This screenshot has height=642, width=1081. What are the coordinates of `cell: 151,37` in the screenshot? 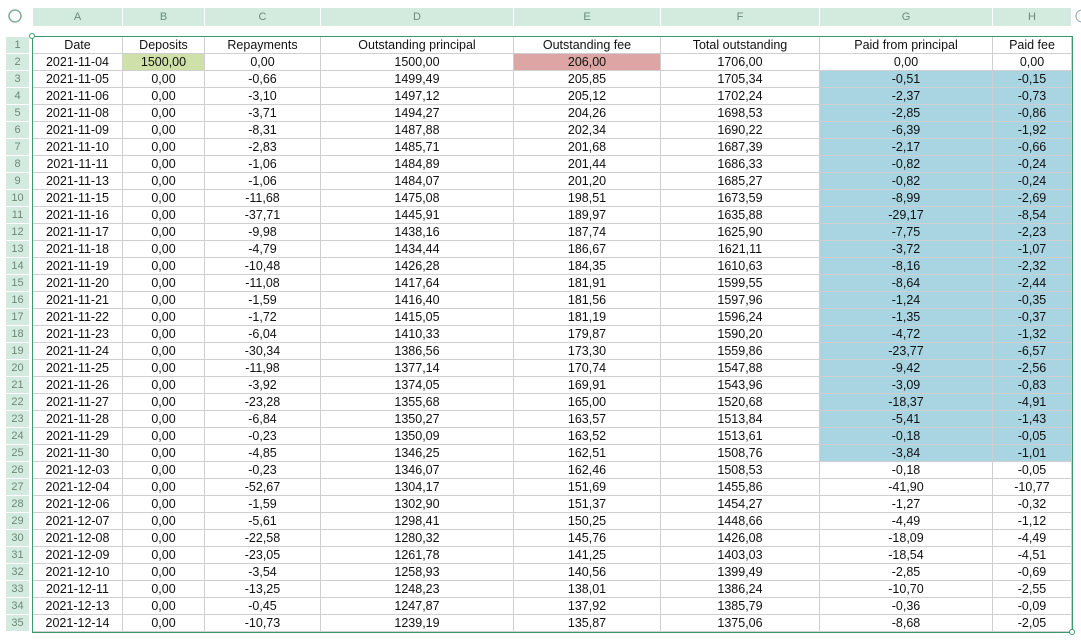 It's located at (587, 504).